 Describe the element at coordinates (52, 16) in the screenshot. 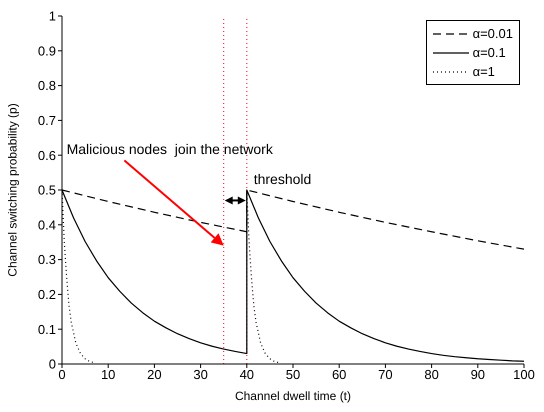

I see `y-tick-label: 1` at that location.